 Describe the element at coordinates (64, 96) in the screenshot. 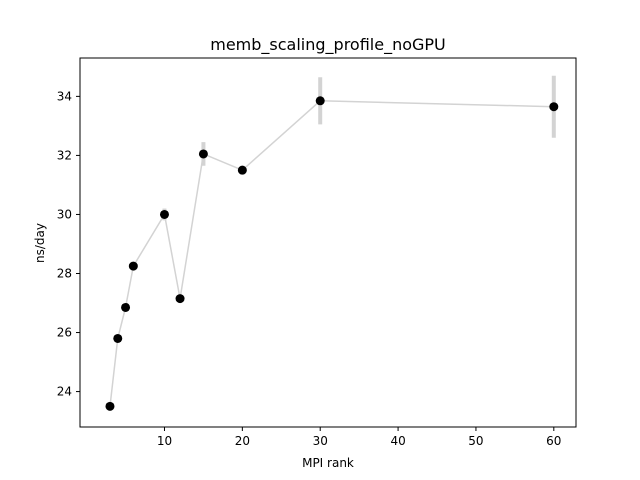

I see `y-tick-label-5: 34` at that location.